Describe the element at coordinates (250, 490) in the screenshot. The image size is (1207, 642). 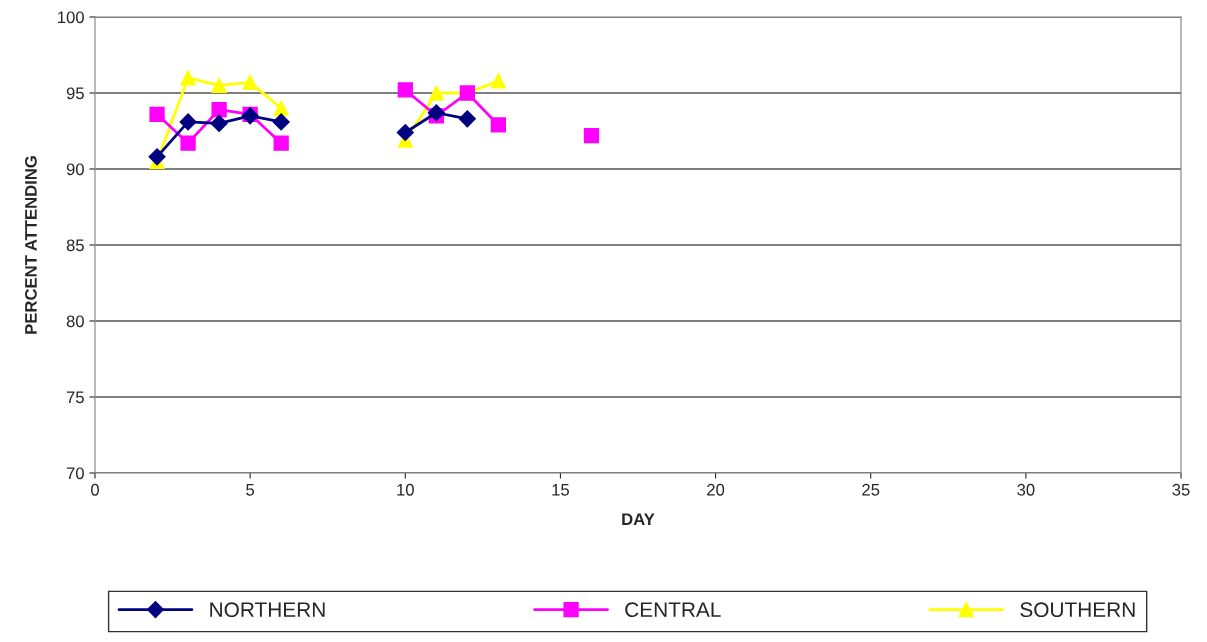
I see `x-tick-label: 5` at that location.